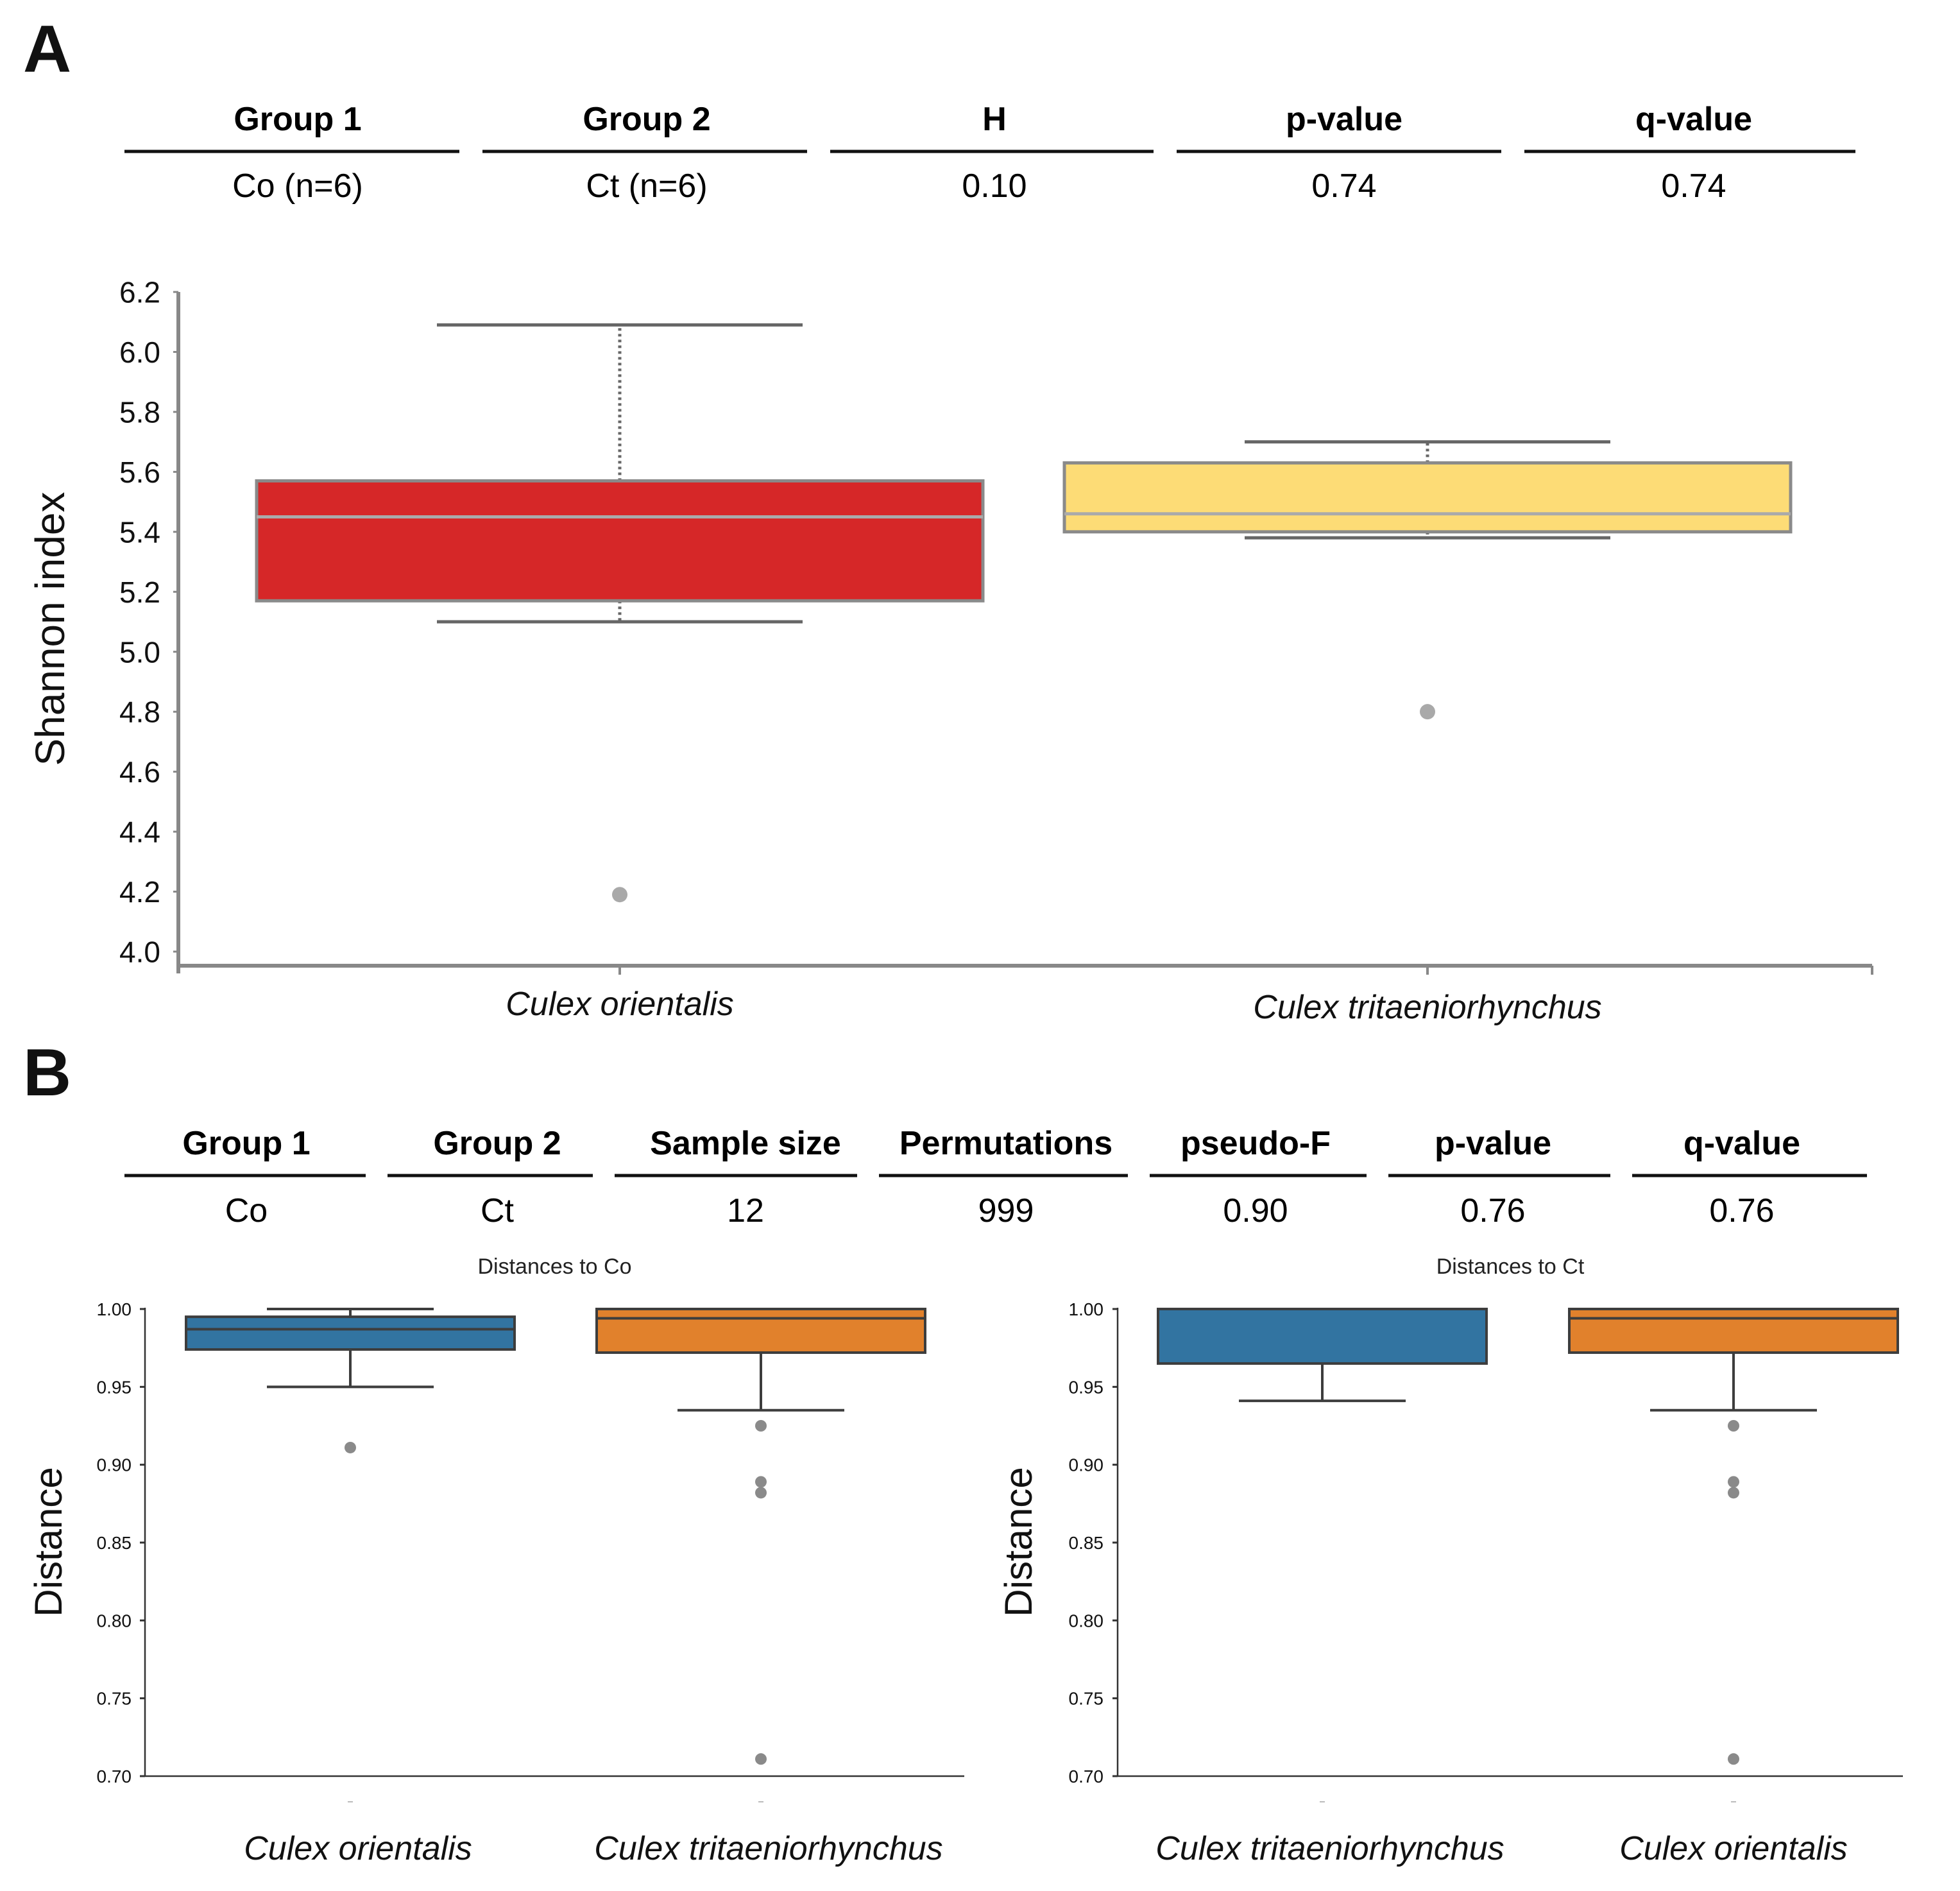 This screenshot has width=1960, height=1891. I want to click on table-b-header-group1: Group 1, so click(246, 1143).